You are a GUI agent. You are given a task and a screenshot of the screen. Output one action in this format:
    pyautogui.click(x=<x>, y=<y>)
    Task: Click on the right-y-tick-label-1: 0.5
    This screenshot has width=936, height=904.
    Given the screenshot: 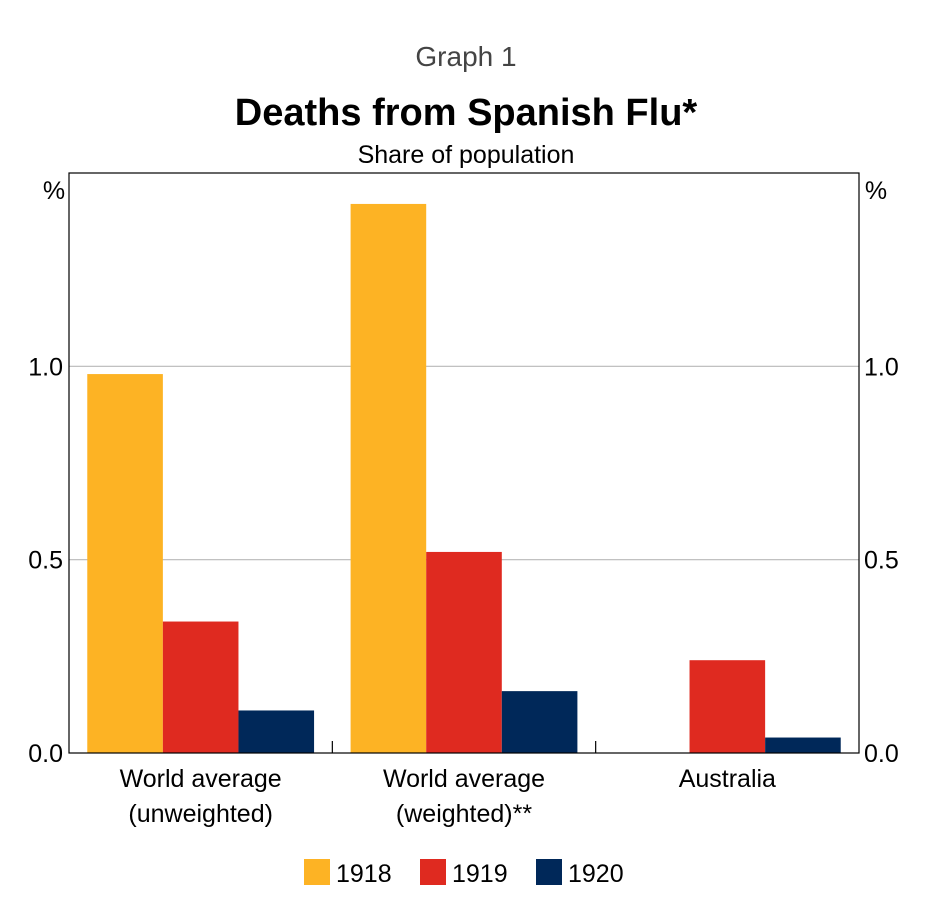 What is the action you would take?
    pyautogui.click(x=881, y=561)
    